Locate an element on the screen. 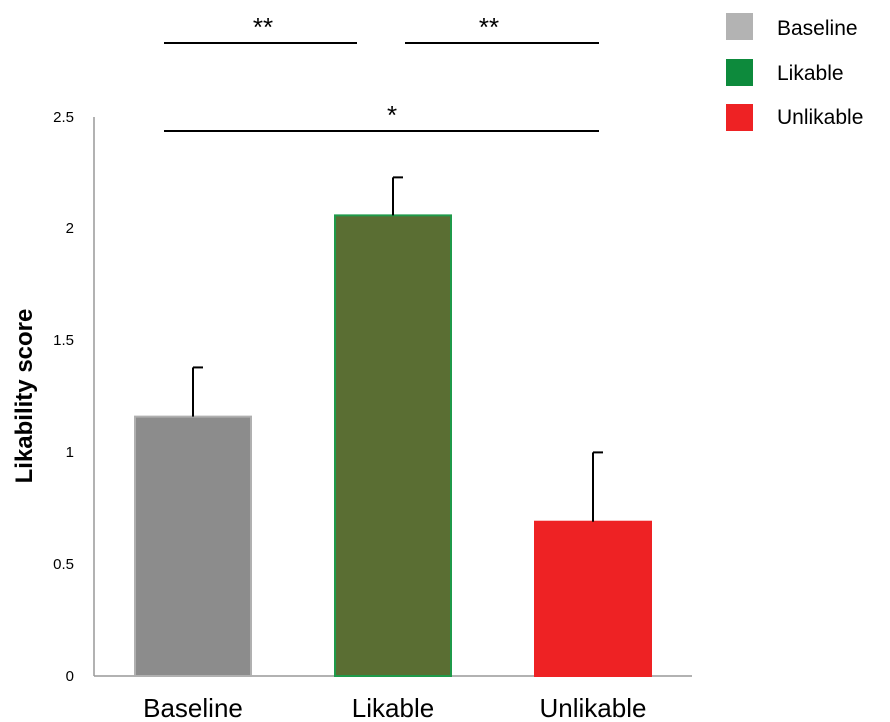 The width and height of the screenshot is (890, 722). legend-label-baseline: Baseline is located at coordinates (817, 28).